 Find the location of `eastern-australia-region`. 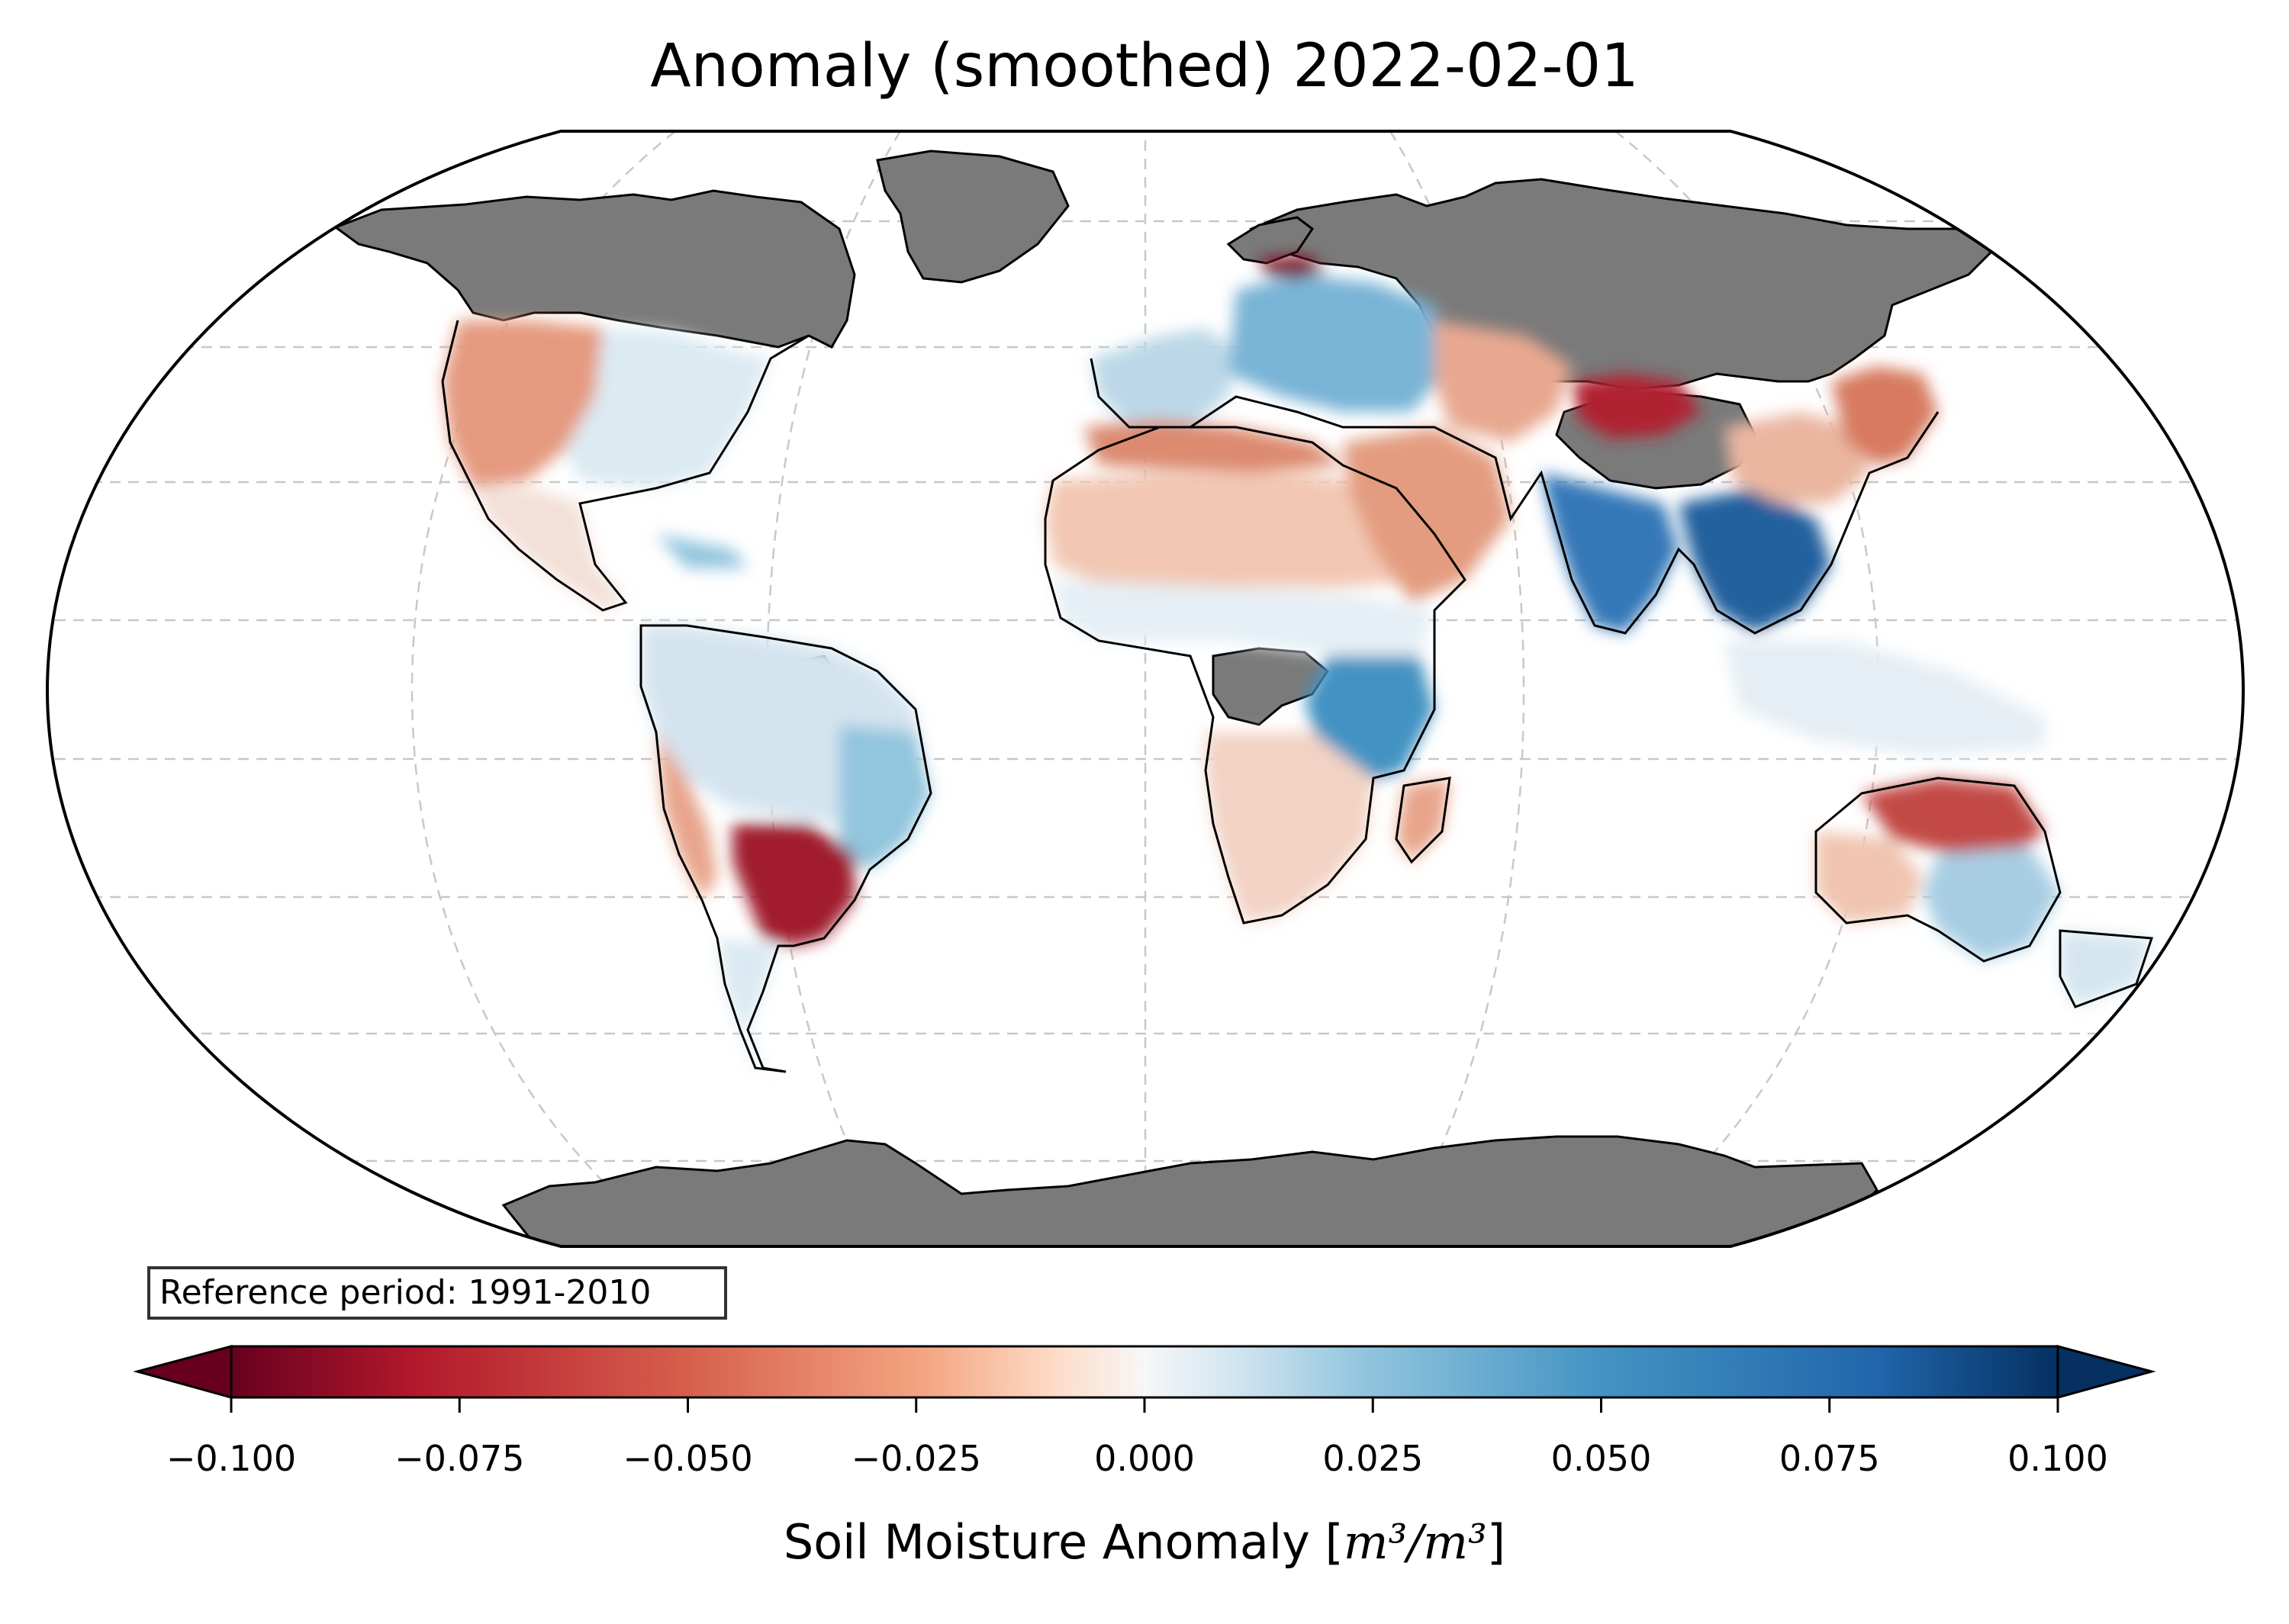

eastern-australia-region is located at coordinates (1991, 904).